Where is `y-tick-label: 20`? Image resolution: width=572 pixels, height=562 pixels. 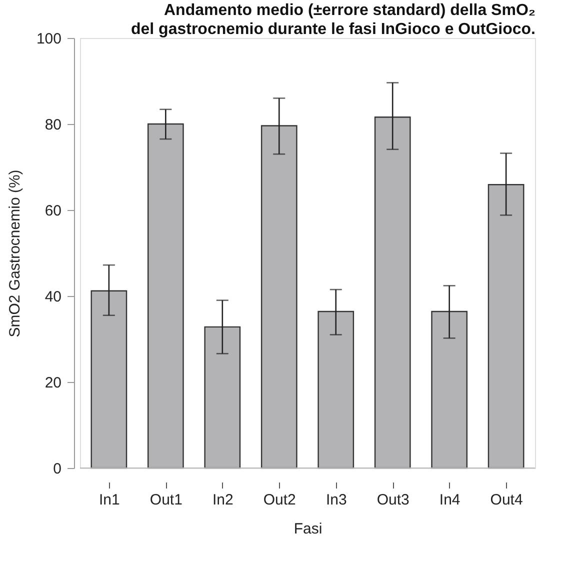 y-tick-label: 20 is located at coordinates (53, 383).